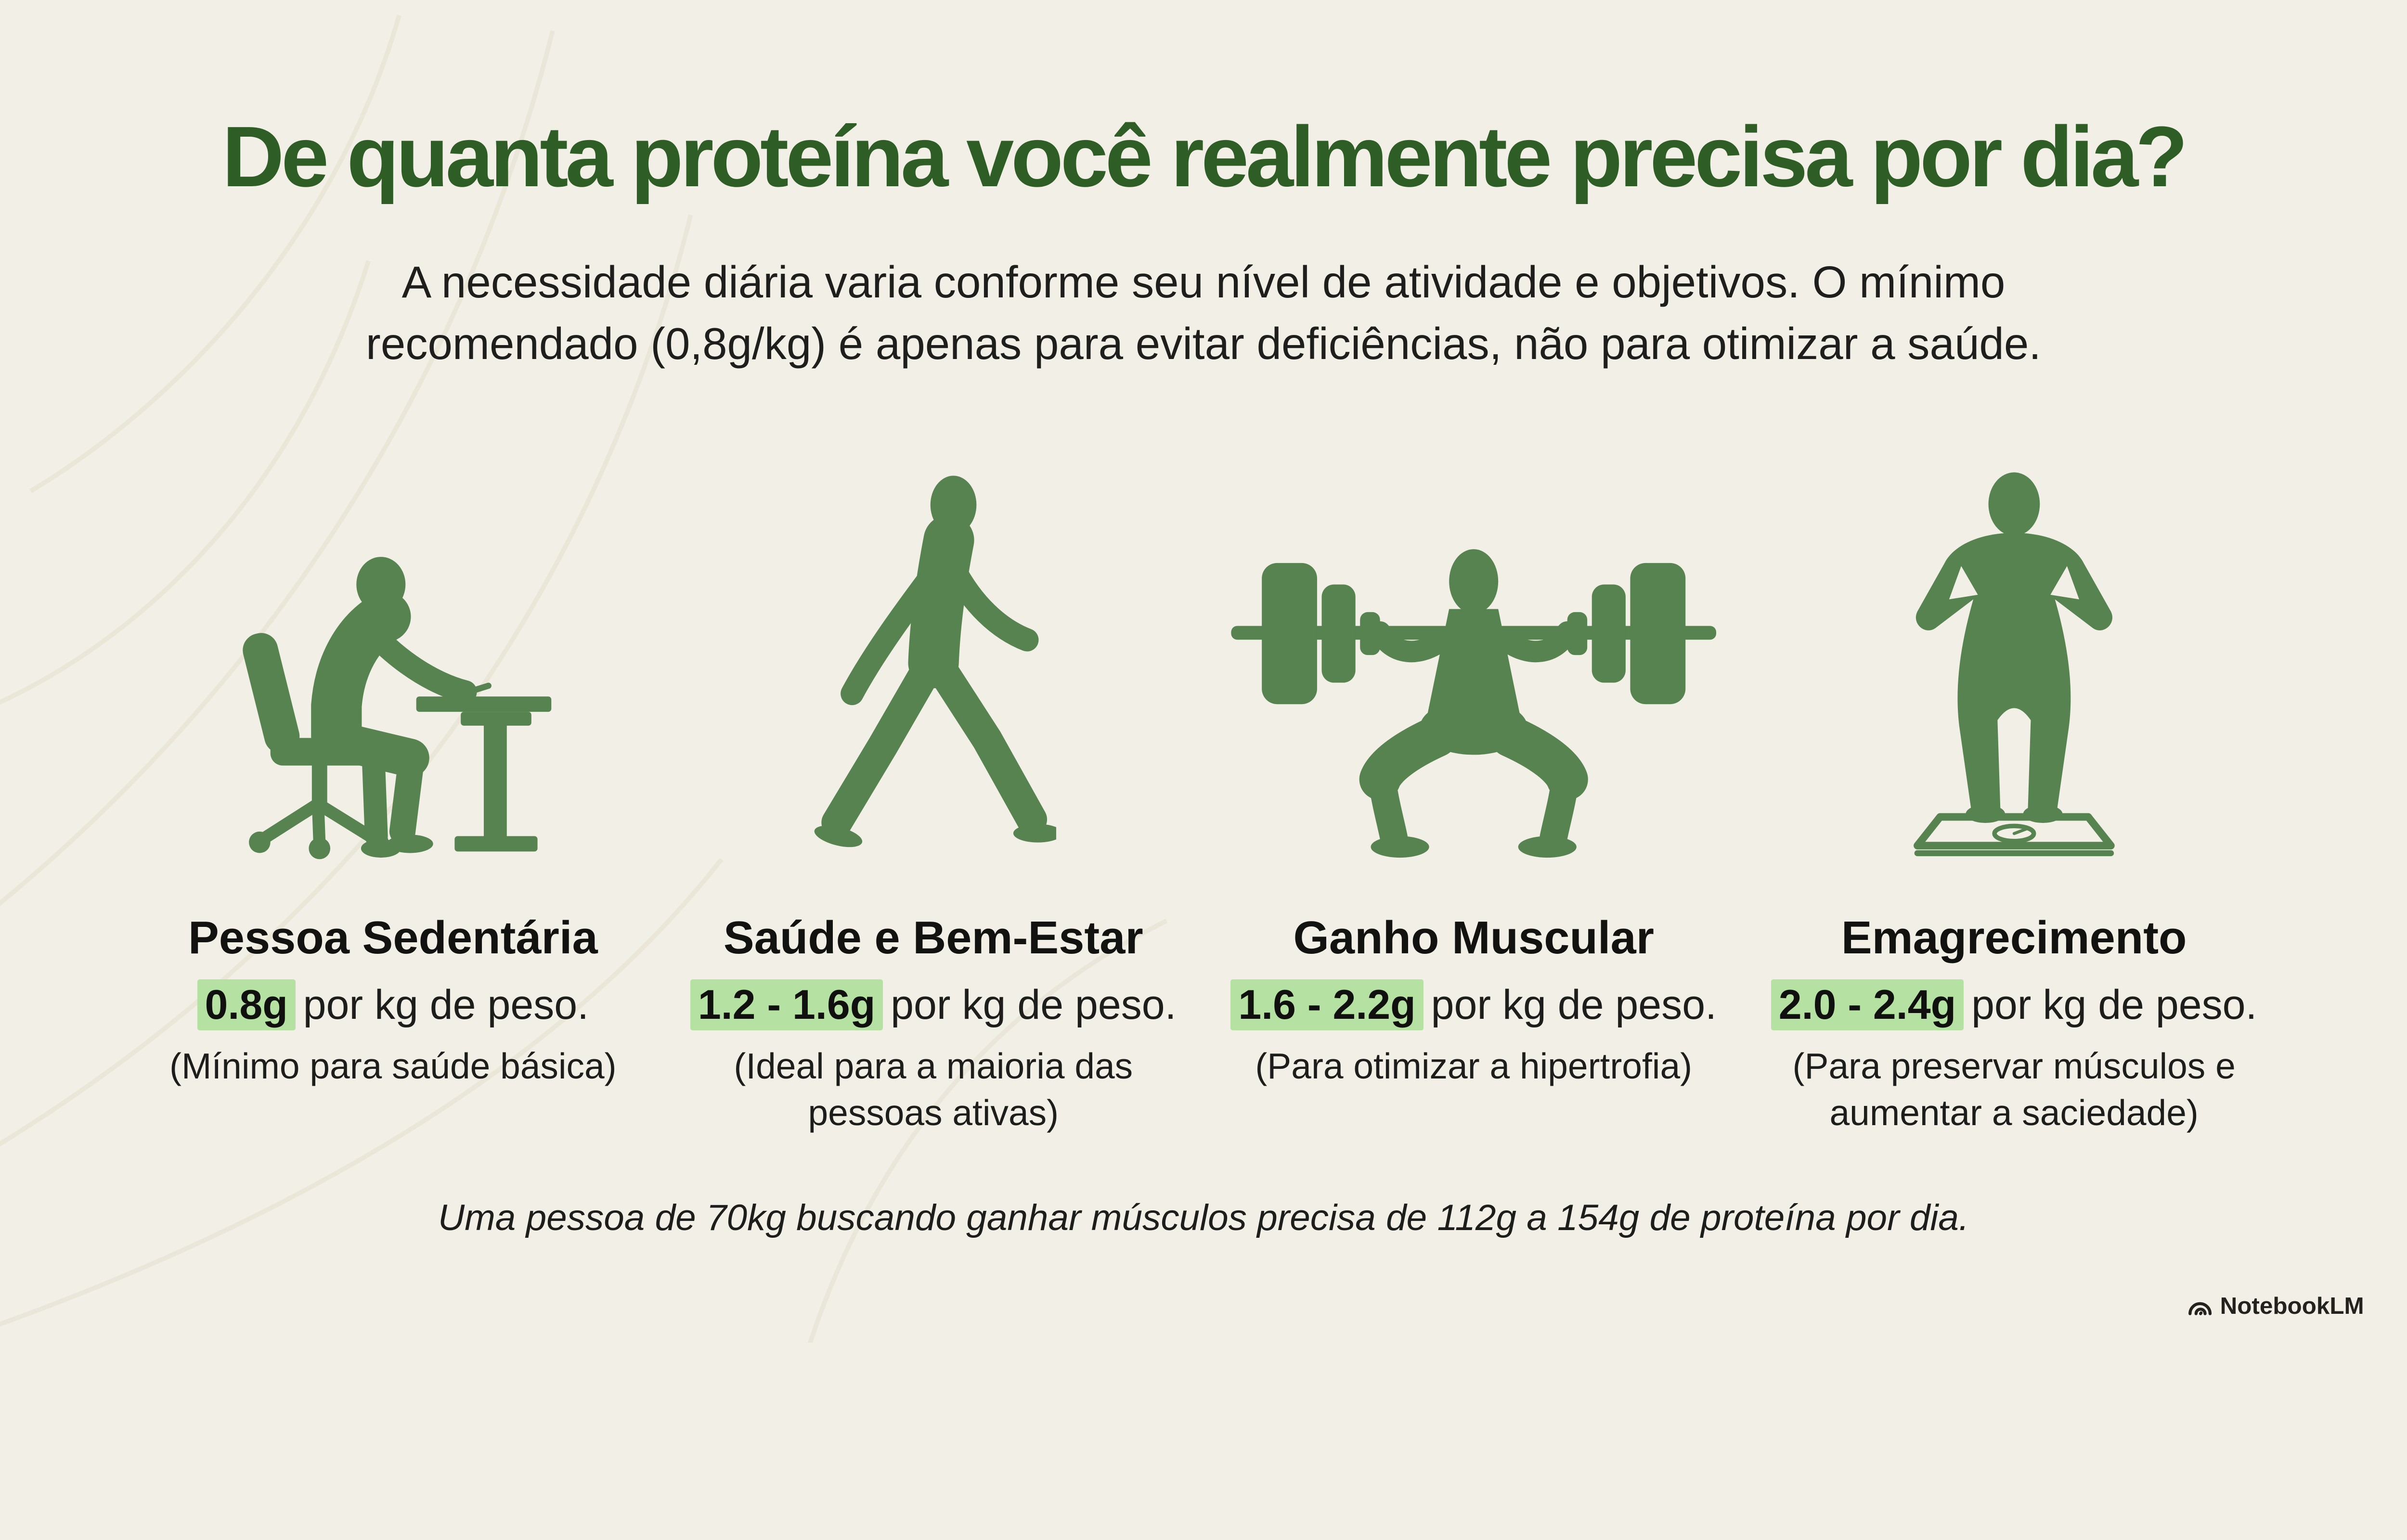 The height and width of the screenshot is (1540, 2407). I want to click on category-note: (Mínimo para saúde básica), so click(393, 1065).